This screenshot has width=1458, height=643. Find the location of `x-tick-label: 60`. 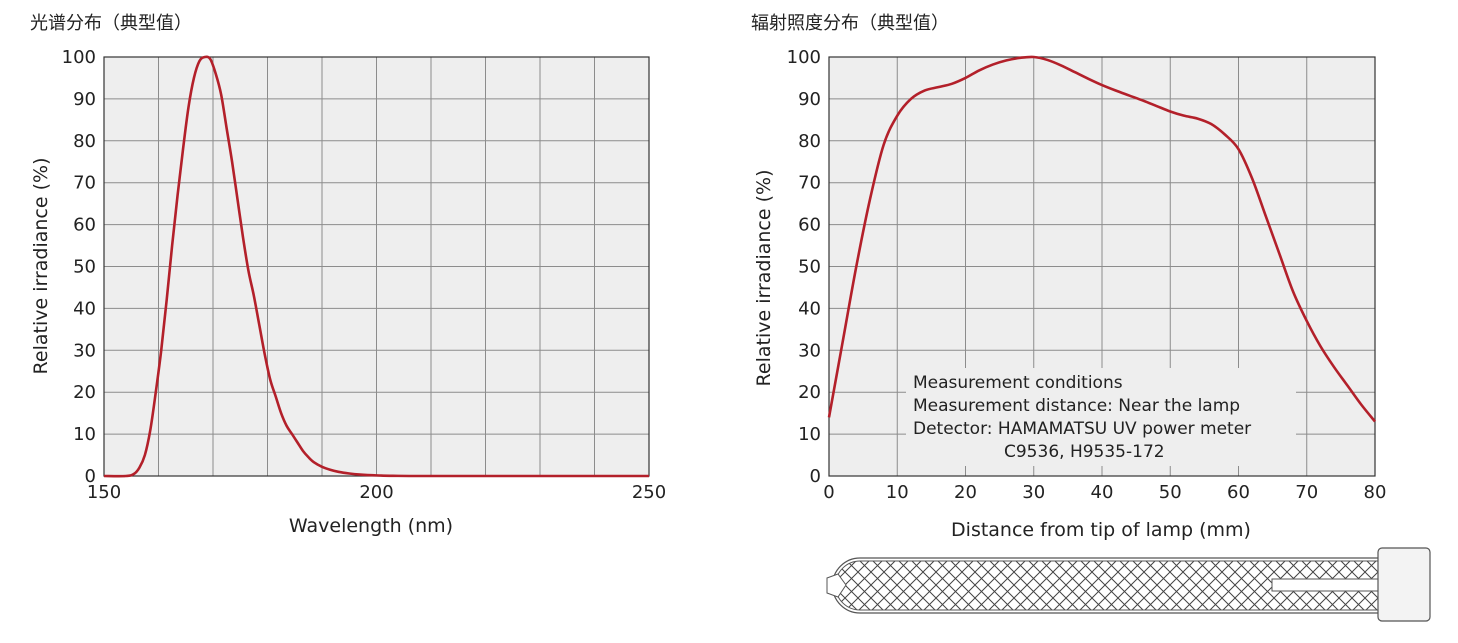

x-tick-label: 60 is located at coordinates (1238, 492).